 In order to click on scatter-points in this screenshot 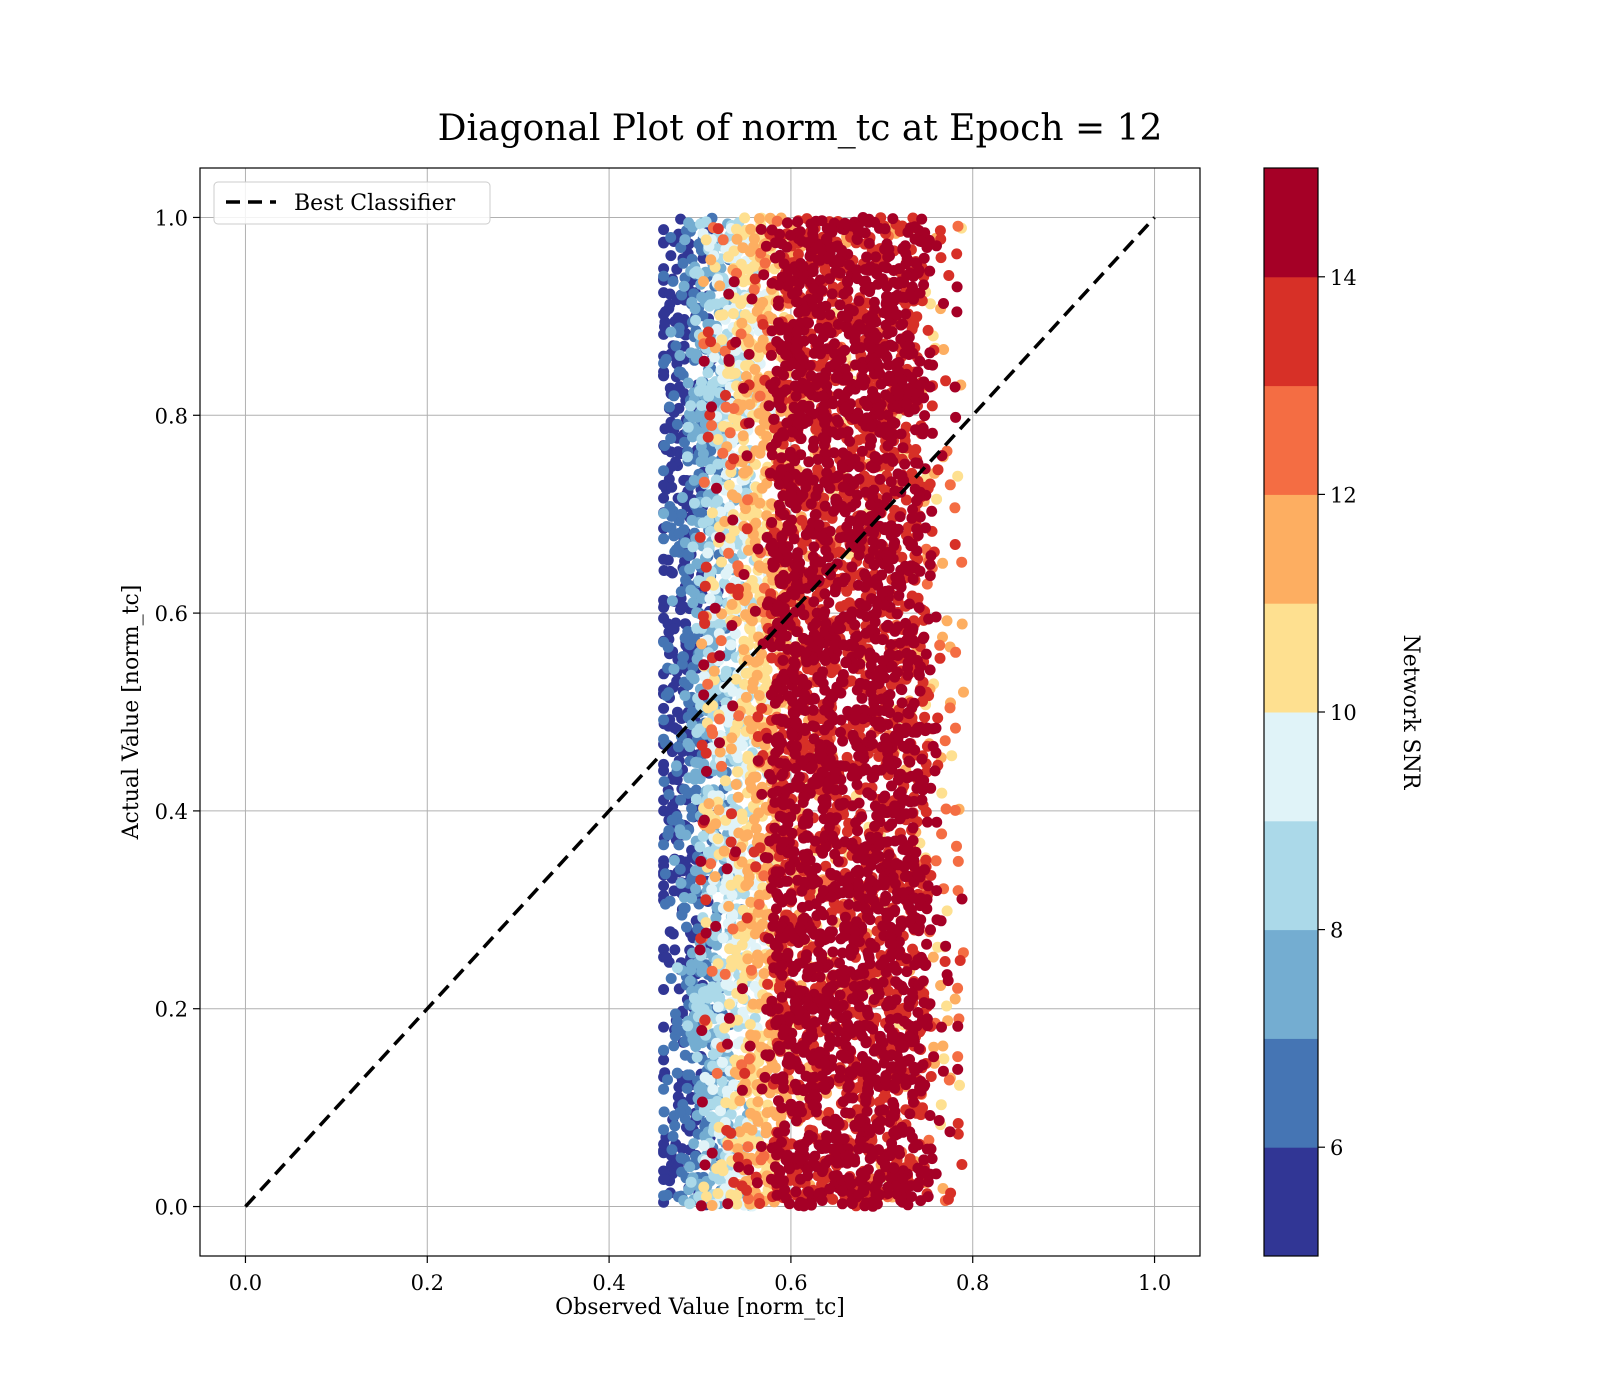, I will do `click(813, 712)`.